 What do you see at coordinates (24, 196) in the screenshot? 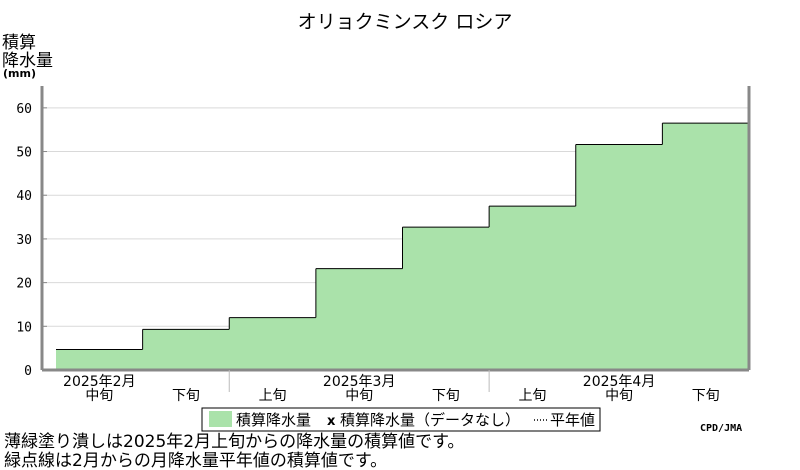
I see `y-tick-label-40: 40` at bounding box center [24, 196].